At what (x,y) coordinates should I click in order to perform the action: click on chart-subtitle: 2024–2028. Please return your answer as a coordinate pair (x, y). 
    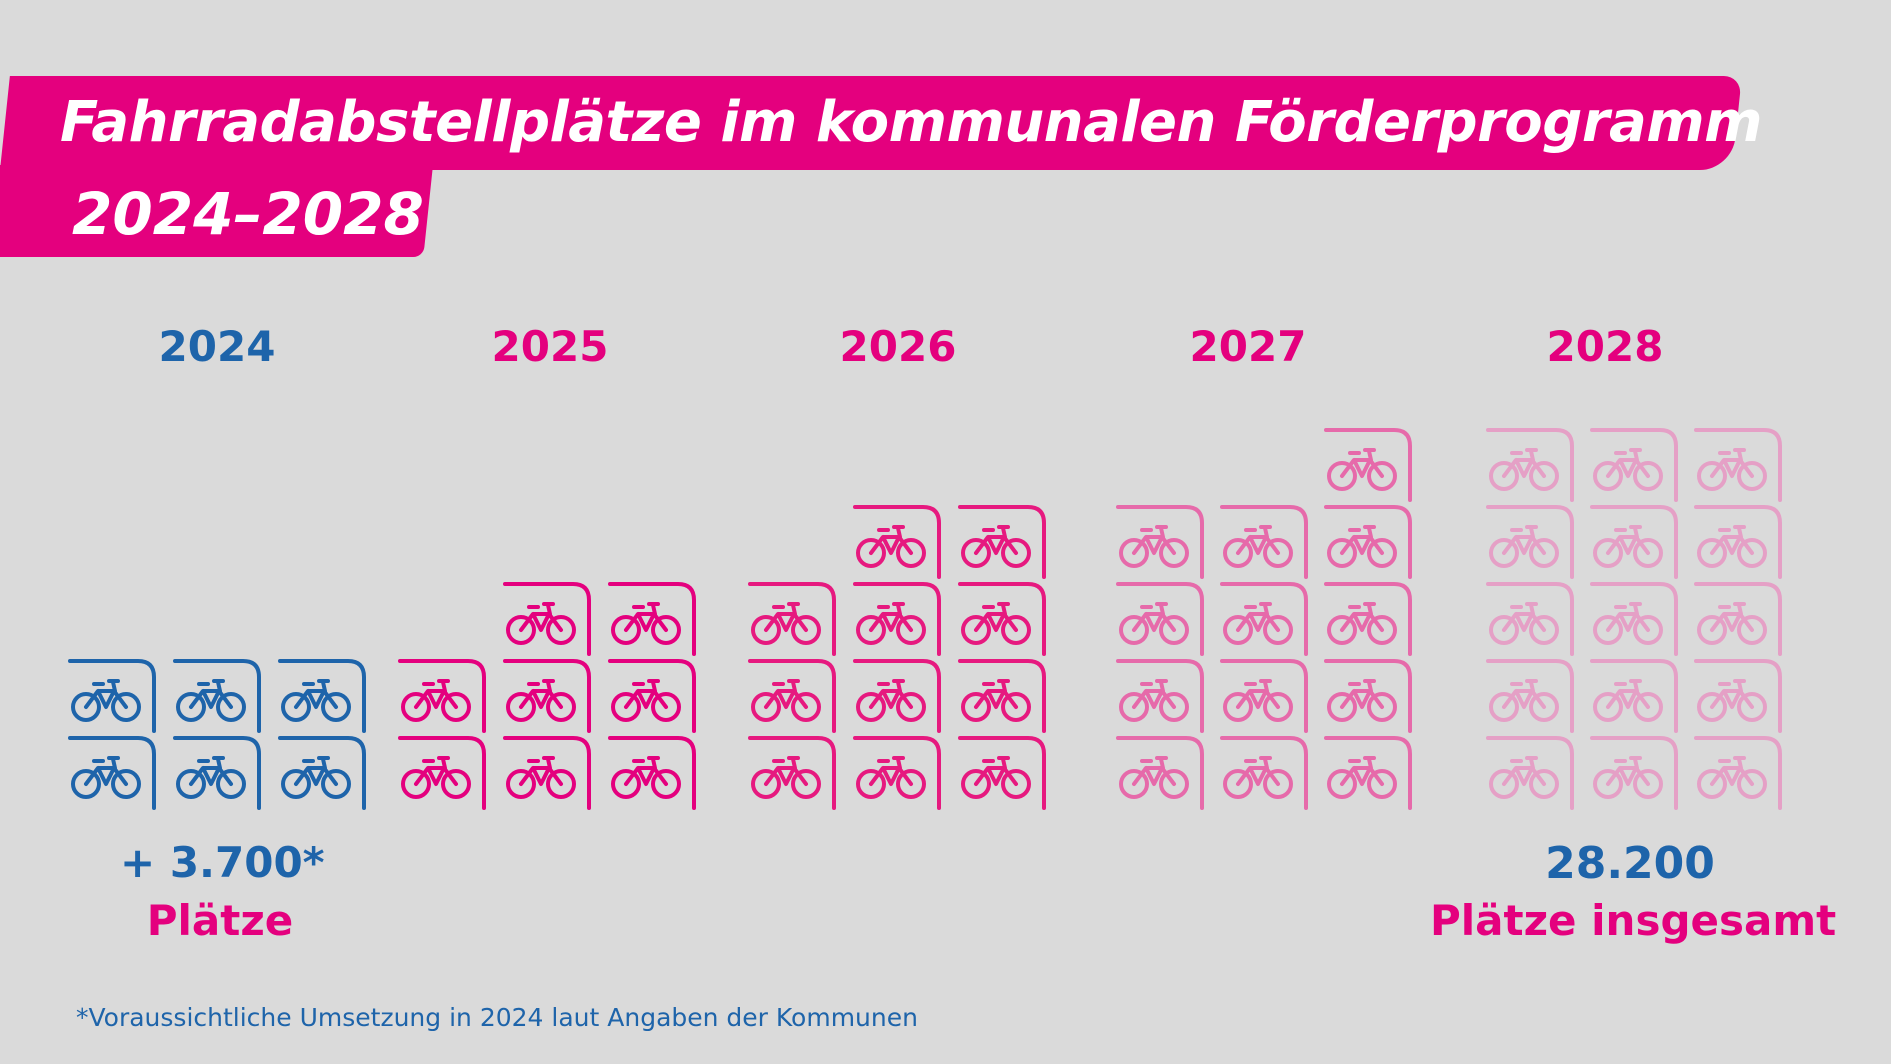
    Looking at the image, I should click on (248, 214).